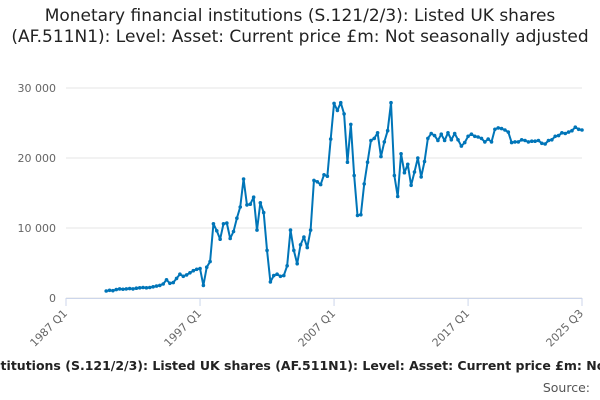  I want to click on x-tick-label: 2025 Q3, so click(565, 328).